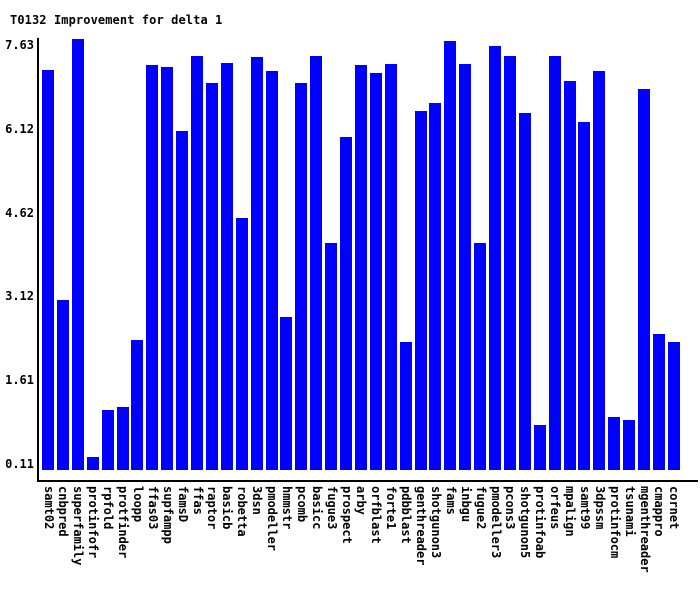  I want to click on x-axis-label-shotgunon3: shotgunon3, so click(435, 522).